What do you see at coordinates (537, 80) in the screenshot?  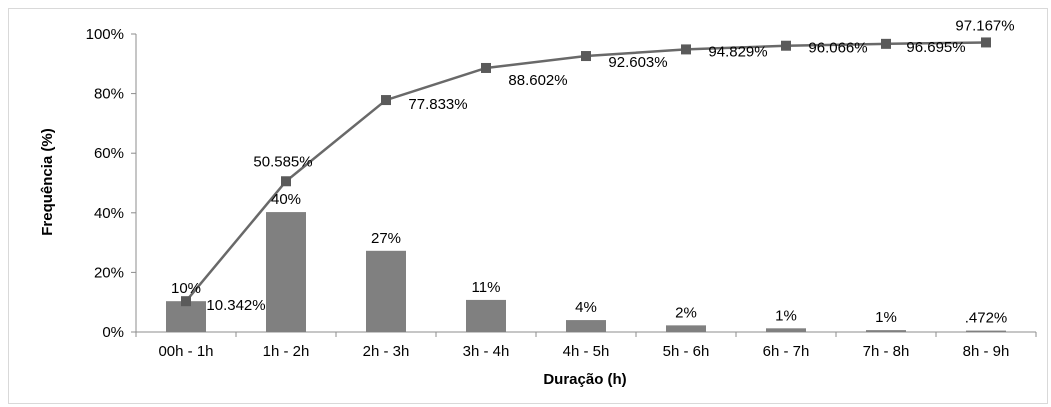 I see `line-data-label: 88.602%` at bounding box center [537, 80].